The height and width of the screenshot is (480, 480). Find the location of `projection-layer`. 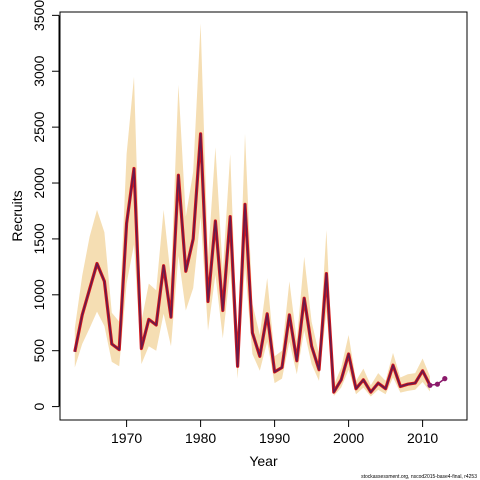

projection-layer is located at coordinates (437, 382).